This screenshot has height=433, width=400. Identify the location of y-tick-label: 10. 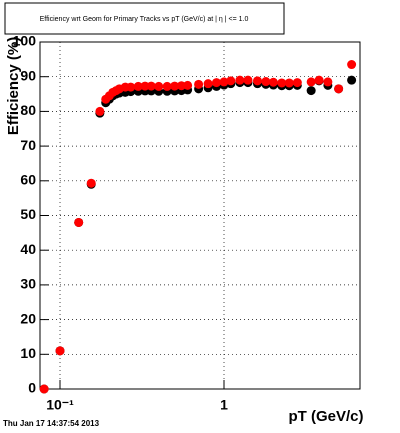
(28, 353).